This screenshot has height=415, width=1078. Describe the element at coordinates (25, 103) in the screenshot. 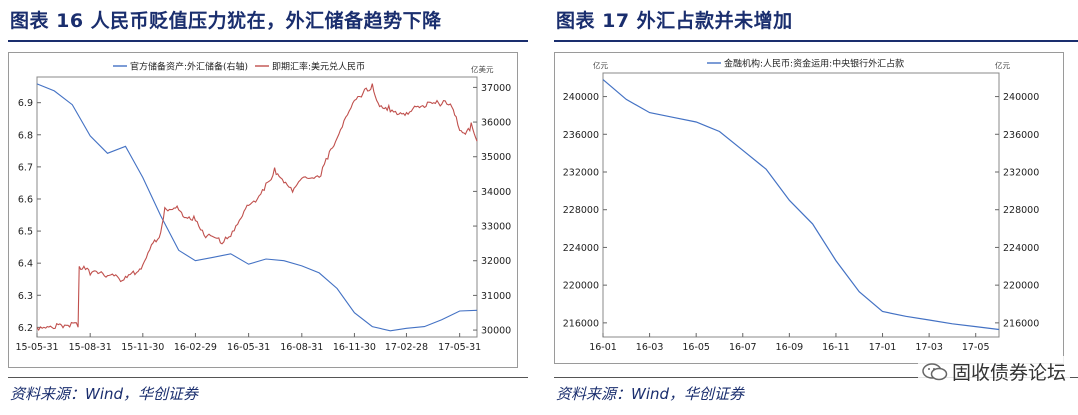

I see `left-y-tick-label: 6.9` at that location.